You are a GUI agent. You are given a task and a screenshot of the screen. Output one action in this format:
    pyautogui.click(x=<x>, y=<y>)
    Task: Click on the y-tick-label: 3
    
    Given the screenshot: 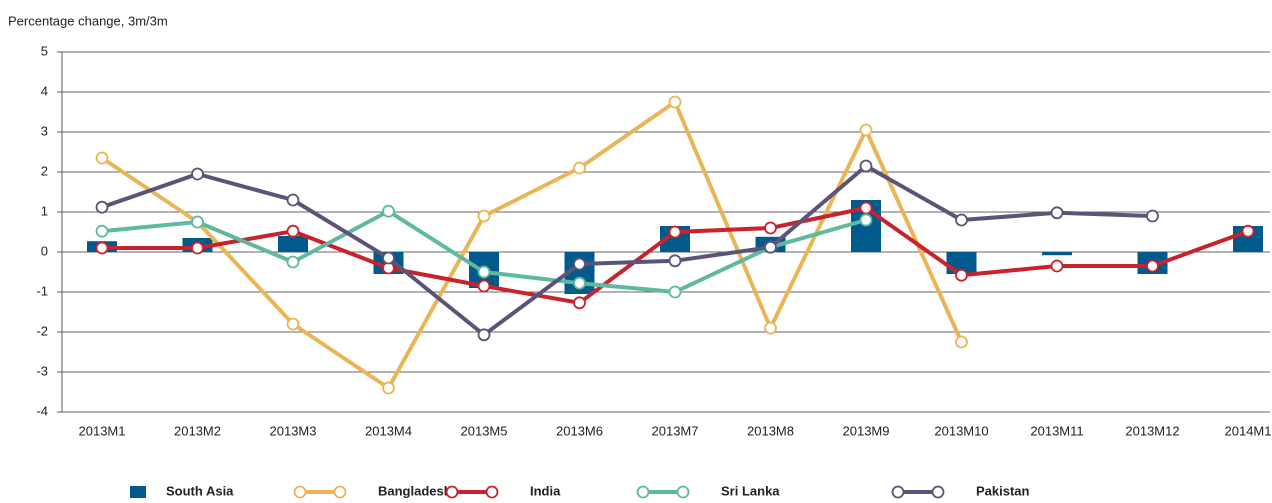 What is the action you would take?
    pyautogui.click(x=44, y=130)
    